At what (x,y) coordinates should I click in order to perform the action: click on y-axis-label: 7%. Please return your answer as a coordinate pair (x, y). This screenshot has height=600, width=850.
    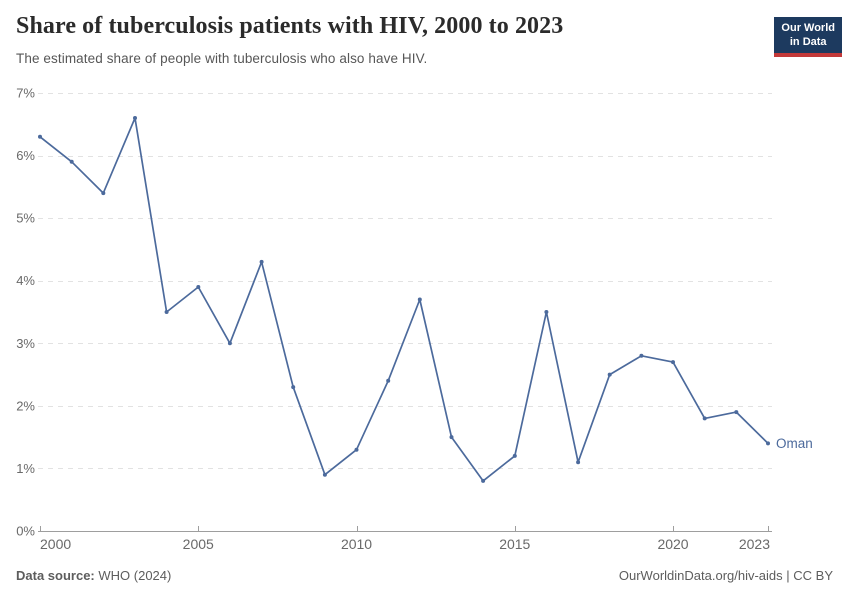
    Looking at the image, I should click on (25, 93).